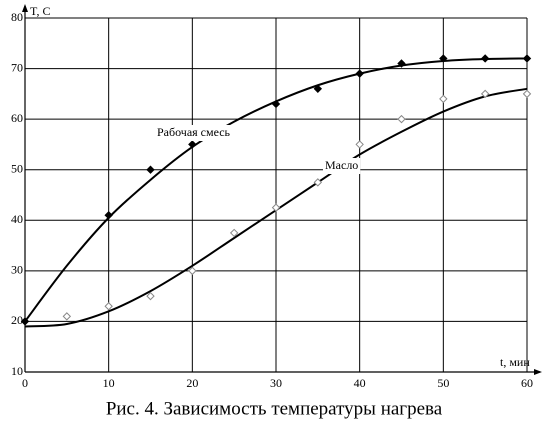  I want to click on x-tick-label: 50, so click(443, 383).